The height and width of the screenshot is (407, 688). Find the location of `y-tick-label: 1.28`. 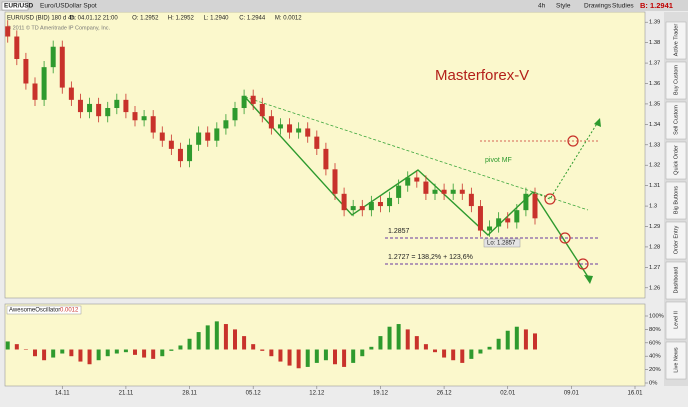

y-tick-label: 1.28 is located at coordinates (654, 247).